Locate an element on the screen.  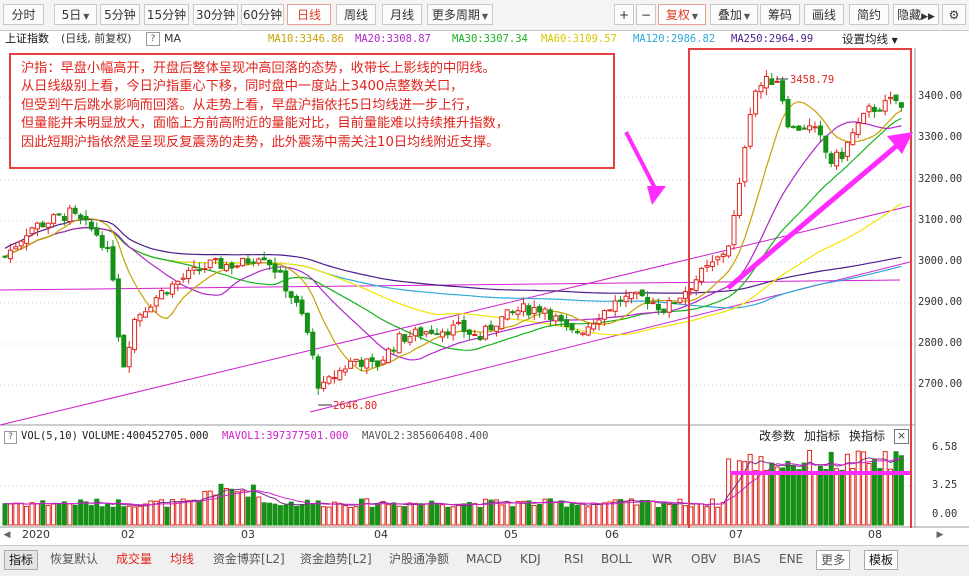
tab-rsi: RSI is located at coordinates (574, 559).